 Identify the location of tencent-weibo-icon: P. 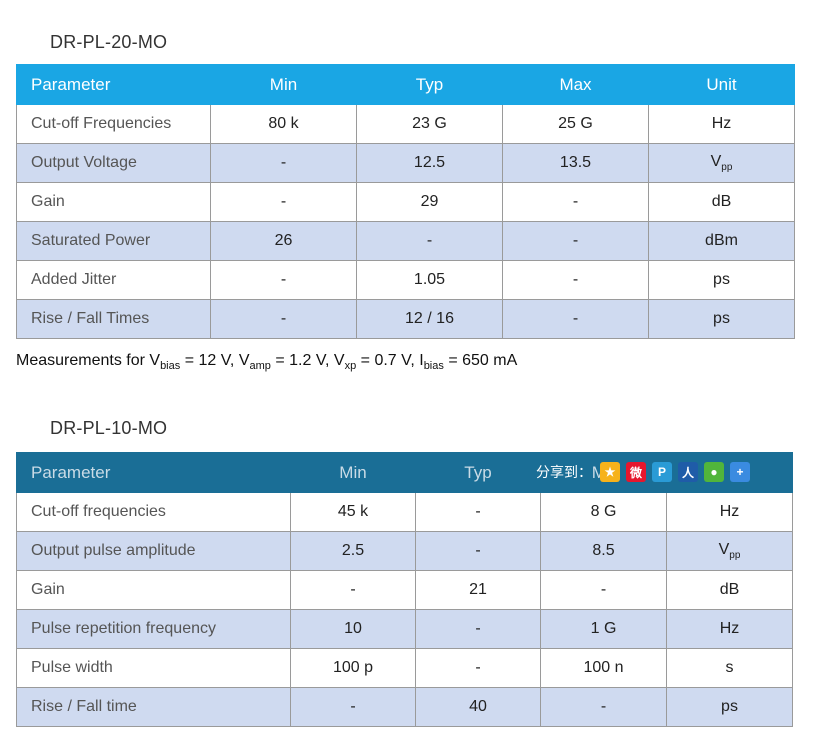
(662, 472).